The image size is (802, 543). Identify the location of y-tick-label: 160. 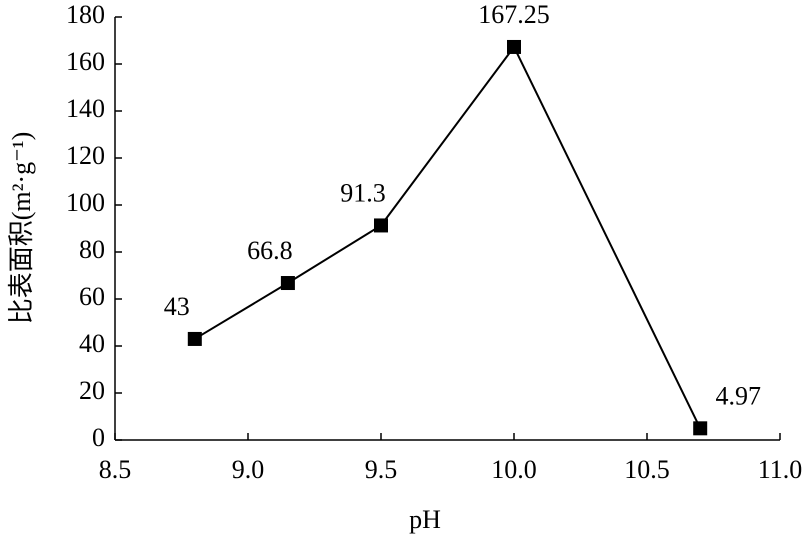
(85, 61).